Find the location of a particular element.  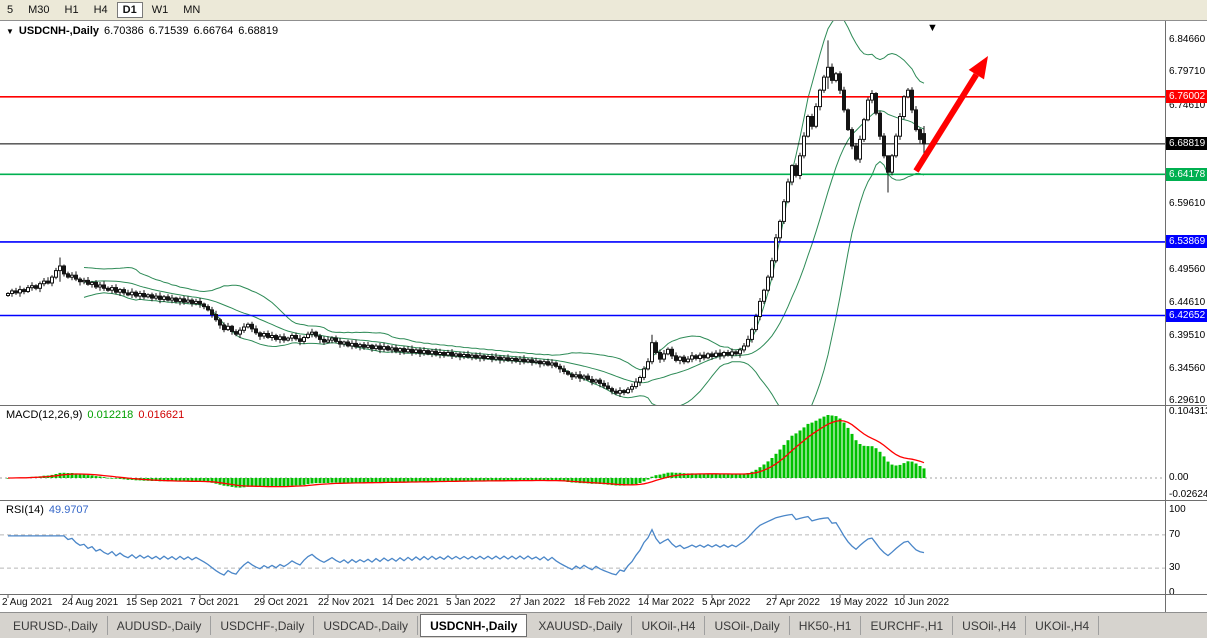

timeframe-toolbar: 5 M30 H1 H4 D1 W1 MN is located at coordinates (603, 10).